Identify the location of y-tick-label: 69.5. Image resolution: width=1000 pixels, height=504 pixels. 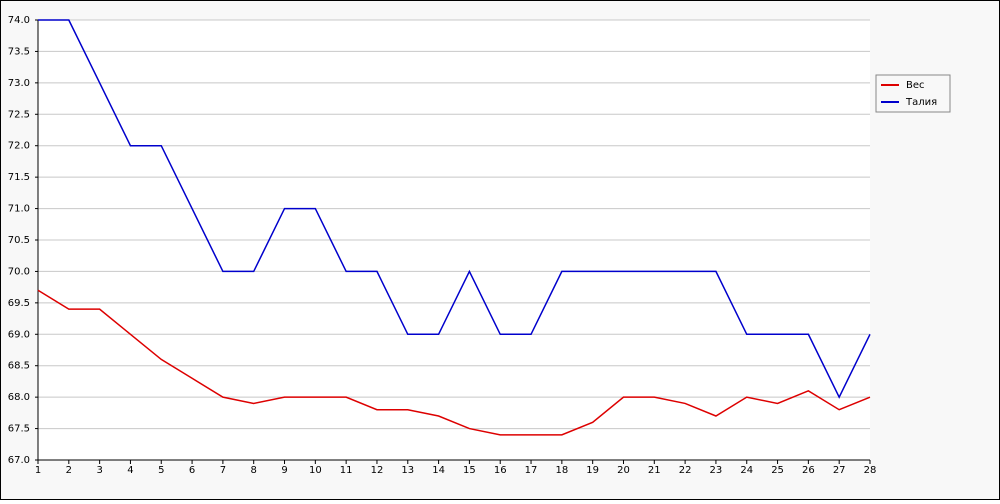
(19, 303).